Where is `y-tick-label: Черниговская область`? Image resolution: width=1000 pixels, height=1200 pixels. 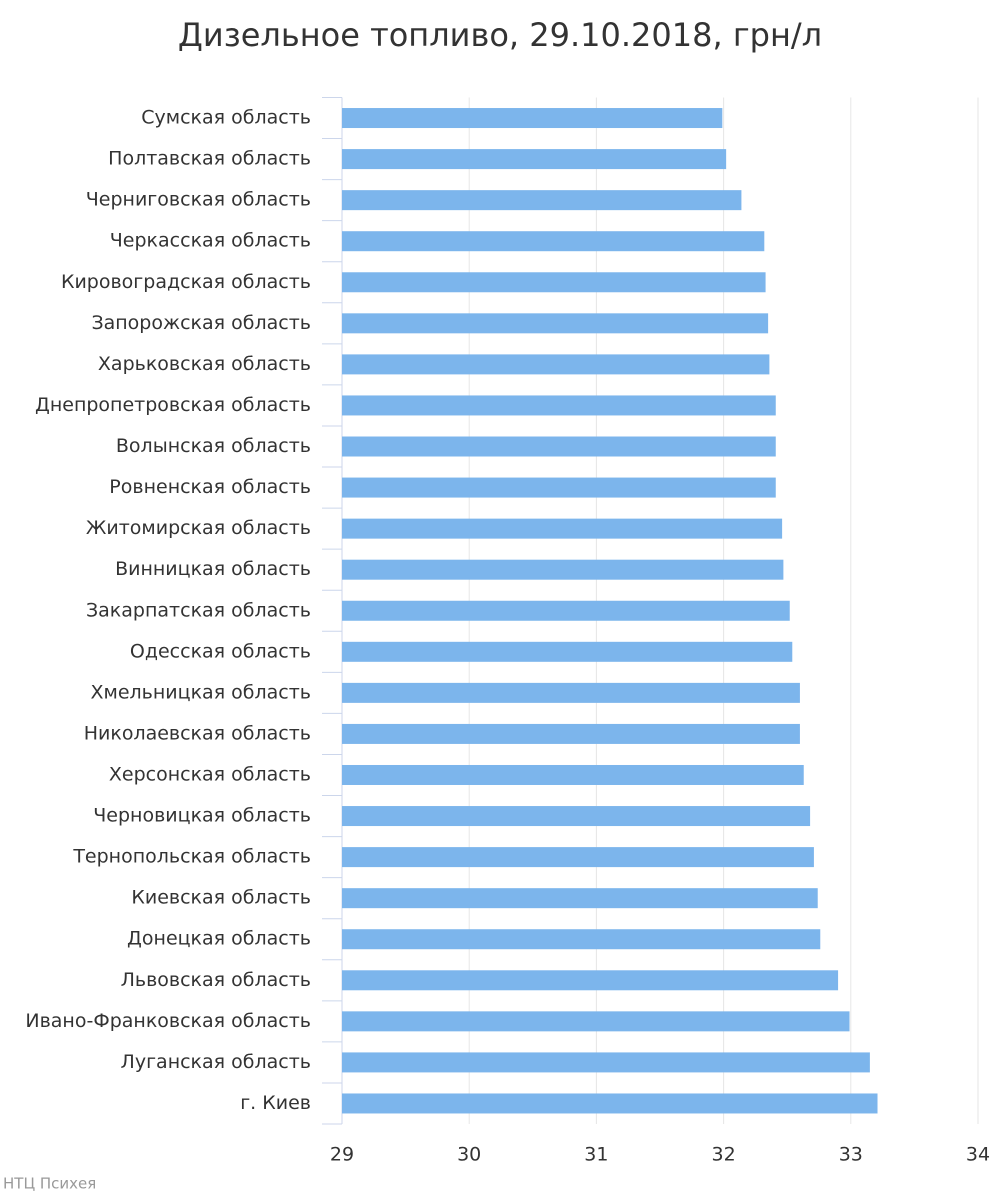
y-tick-label: Черниговская область is located at coordinates (198, 200).